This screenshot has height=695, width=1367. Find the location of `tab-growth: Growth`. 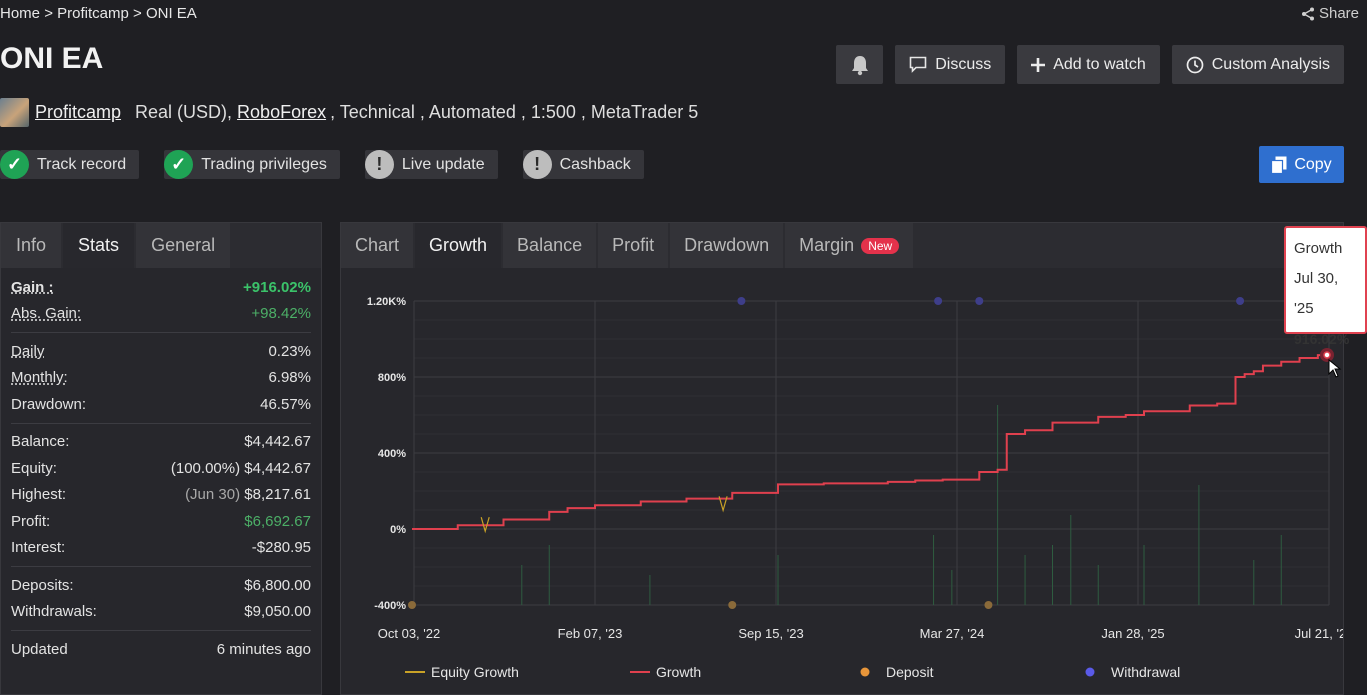

tab-growth: Growth is located at coordinates (458, 245).